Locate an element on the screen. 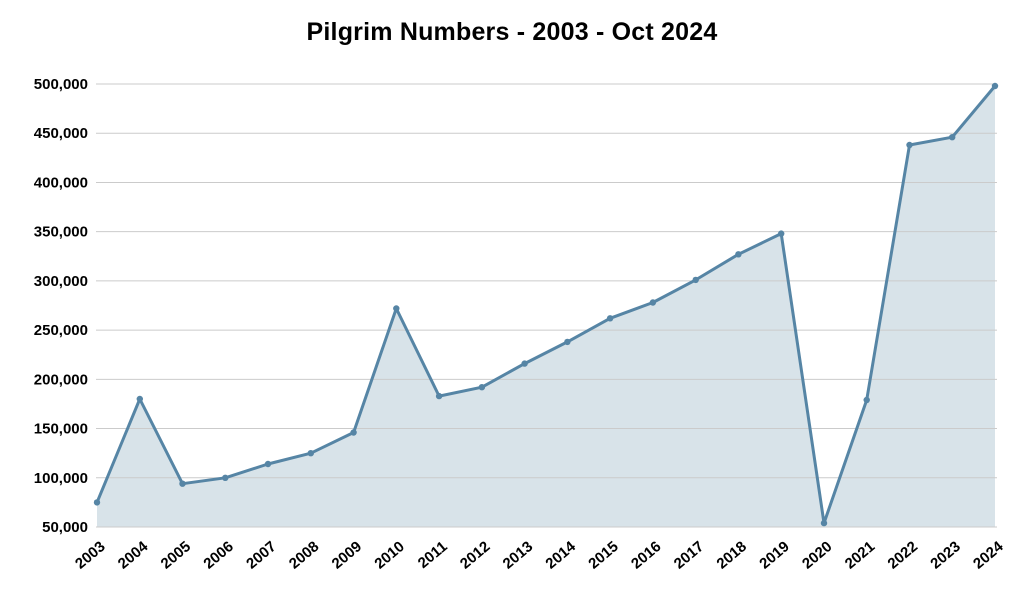 The image size is (1024, 598). x-tick-label: 2010 is located at coordinates (389, 555).